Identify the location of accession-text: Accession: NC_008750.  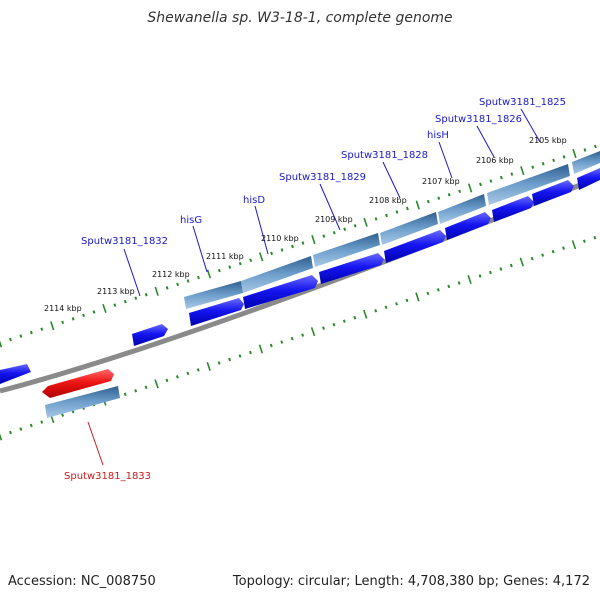
(82, 581).